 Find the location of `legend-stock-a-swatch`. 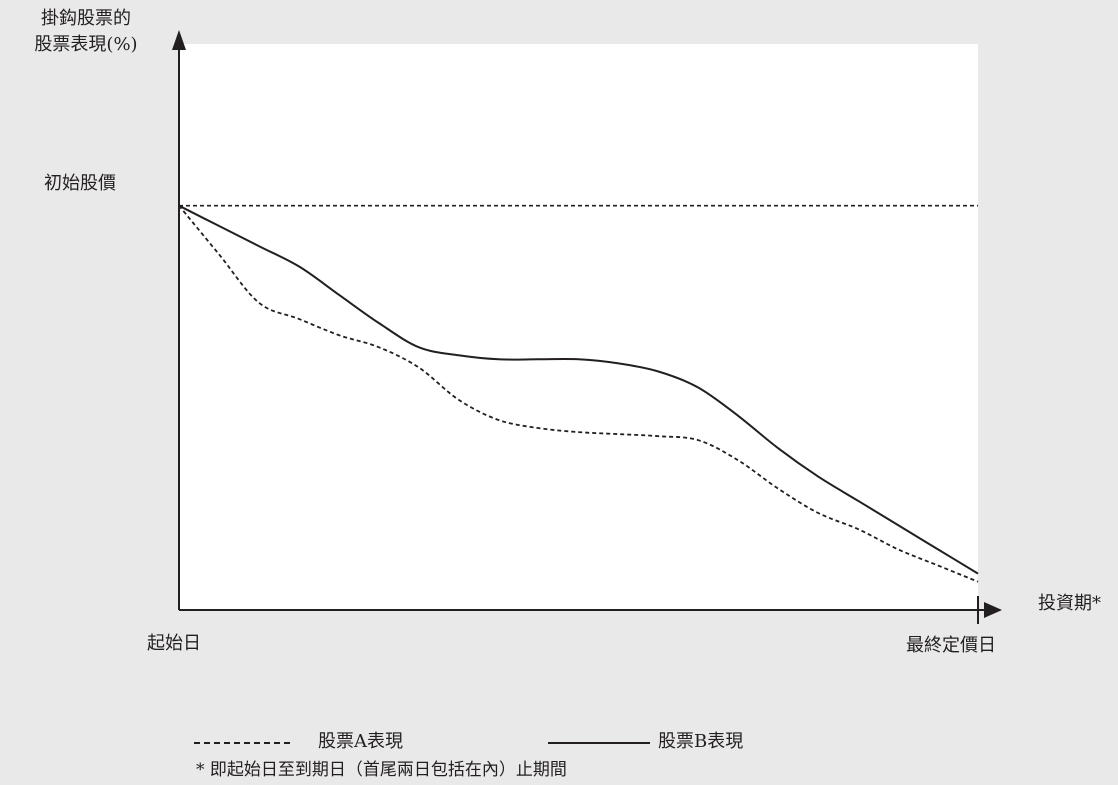

legend-stock-a-swatch is located at coordinates (242, 743).